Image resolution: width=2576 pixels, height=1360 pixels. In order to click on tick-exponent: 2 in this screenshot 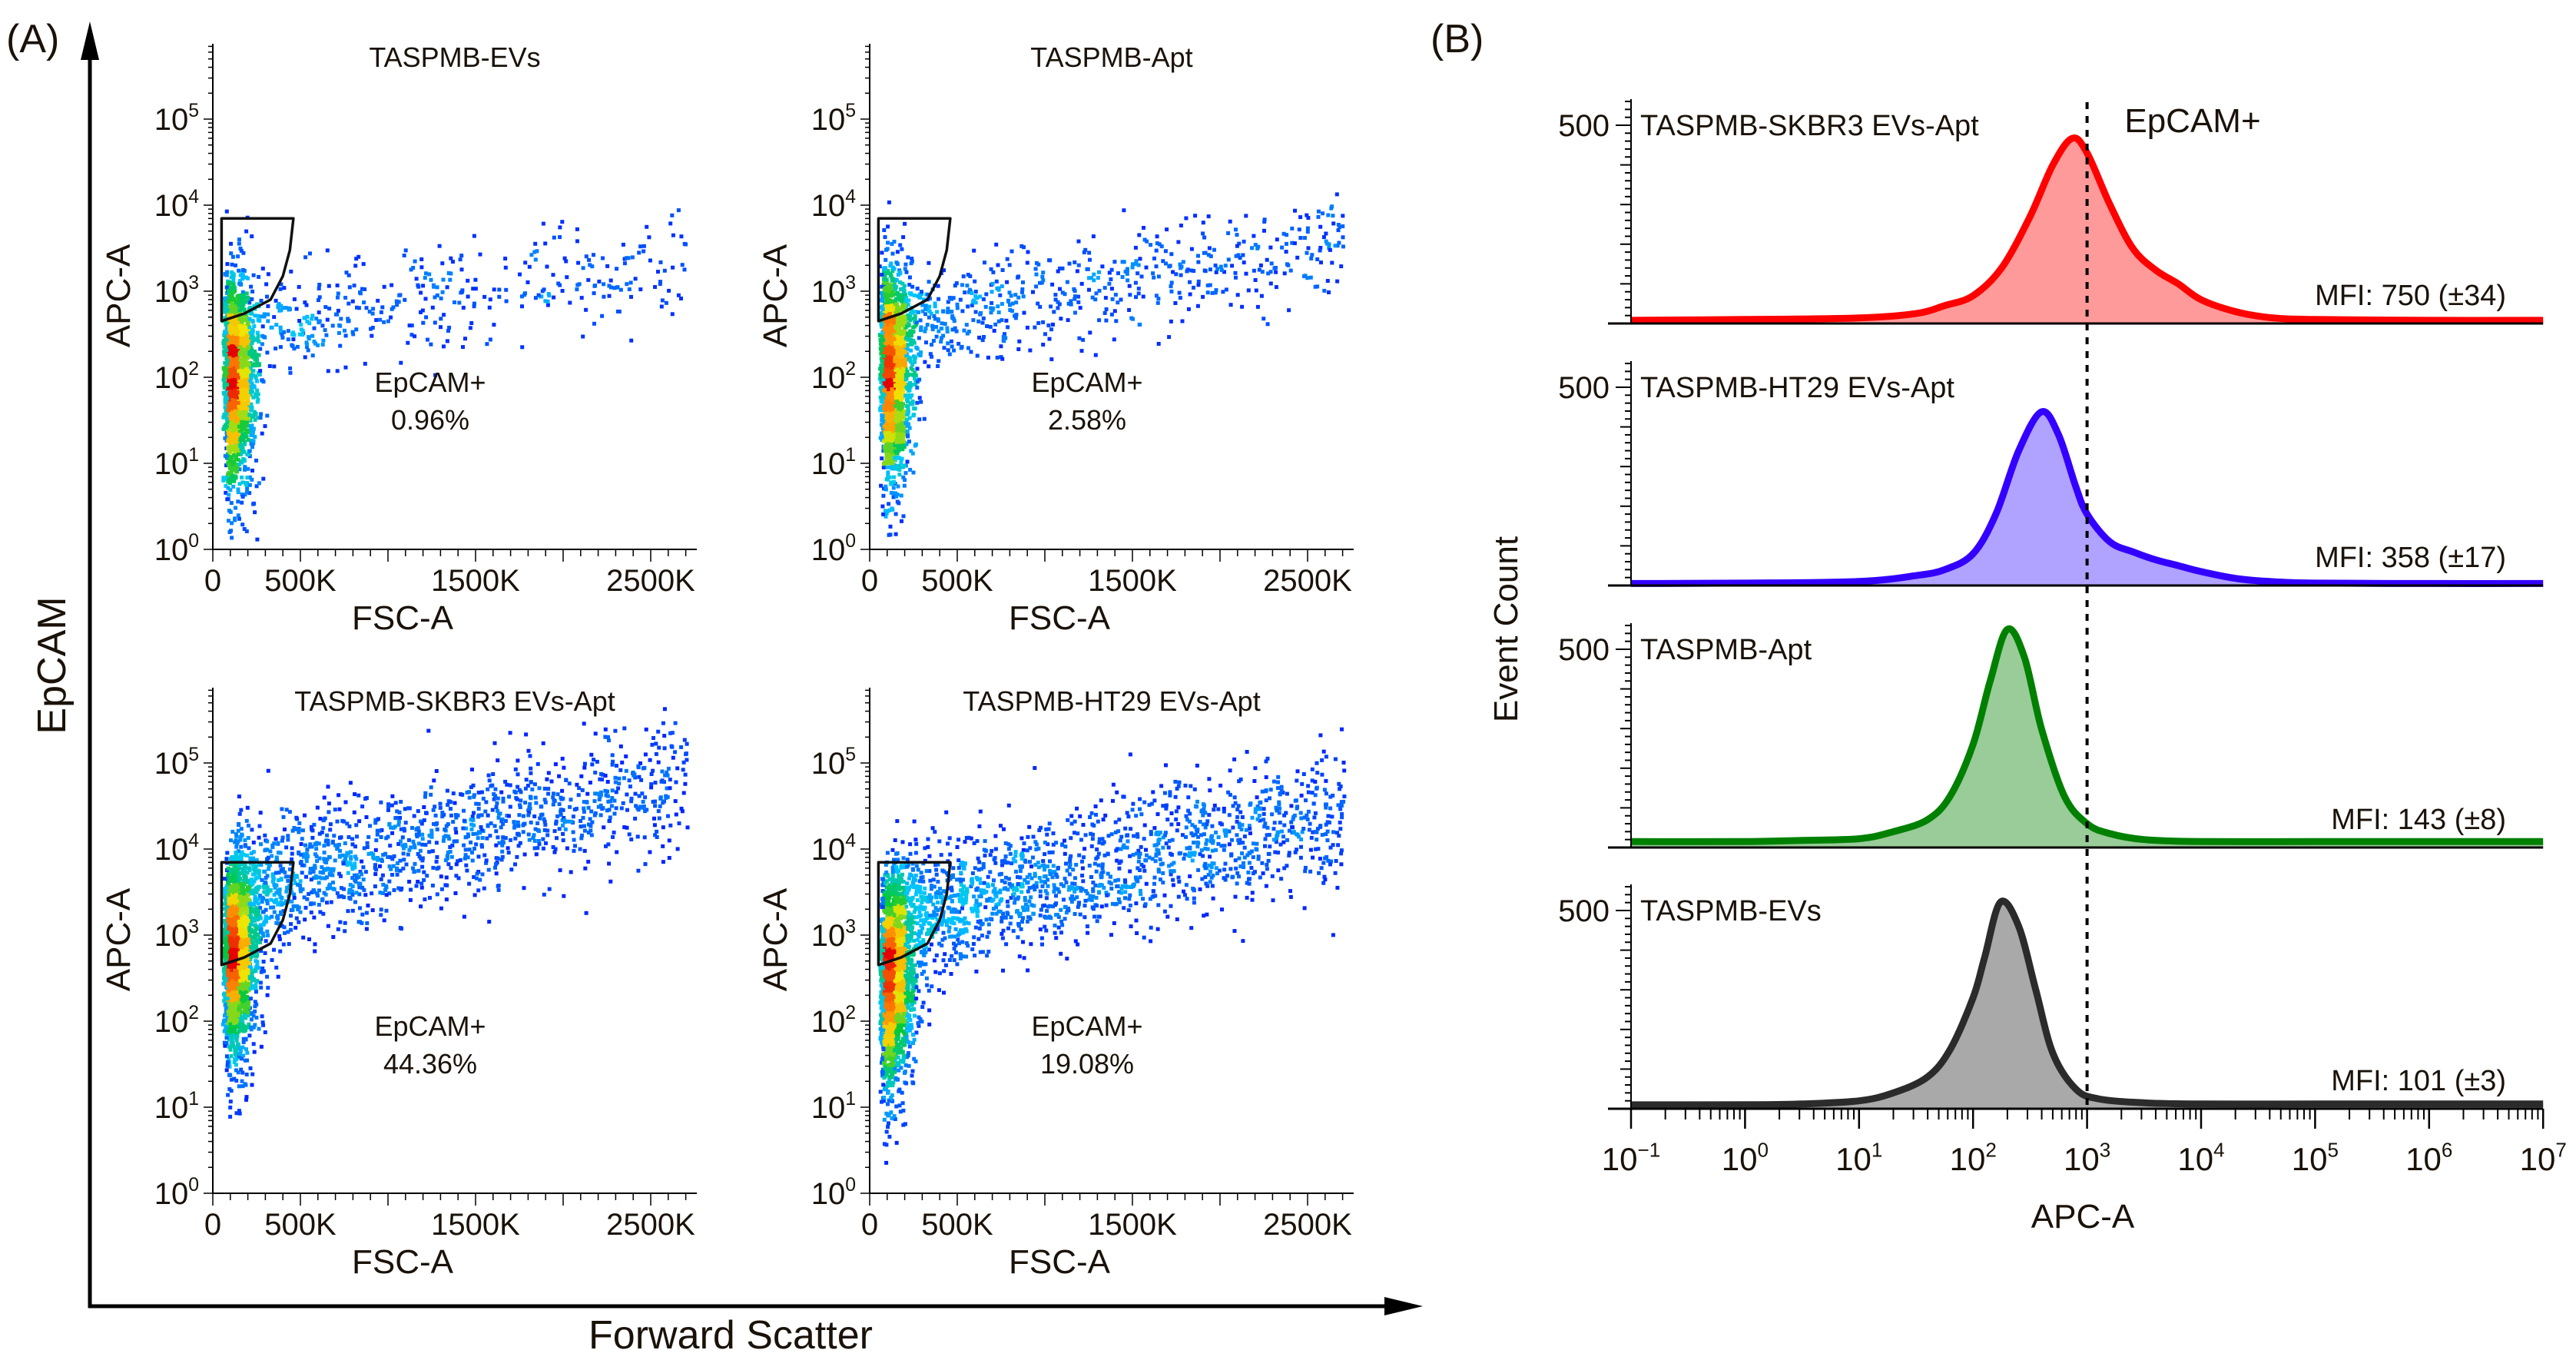, I will do `click(850, 370)`.